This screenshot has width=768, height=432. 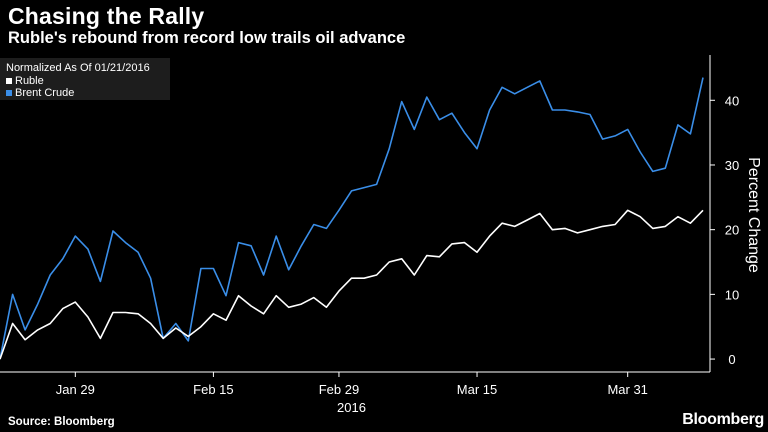 I want to click on y-tick-label: 40, so click(x=732, y=100).